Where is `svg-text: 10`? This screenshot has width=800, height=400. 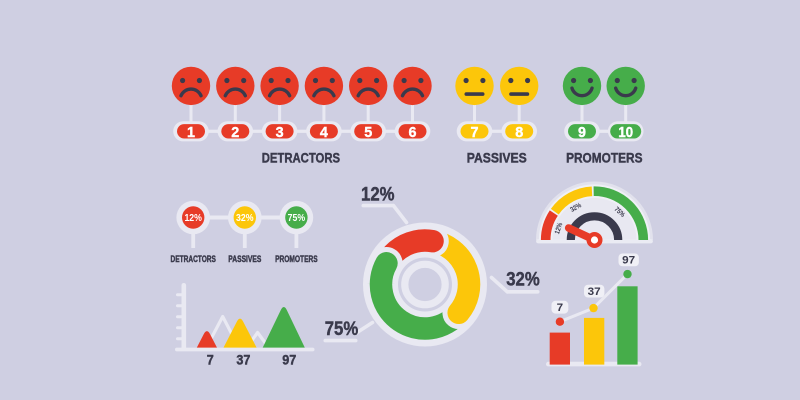
svg-text: 10 is located at coordinates (625, 132).